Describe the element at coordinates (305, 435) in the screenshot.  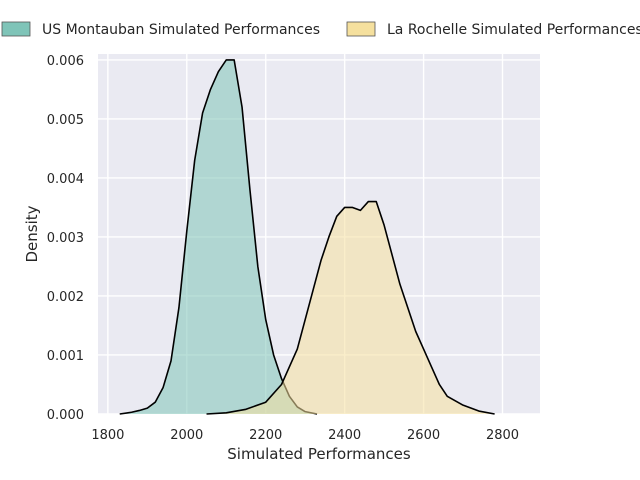
I see `x-axis: 1800 2000 2200 2400 2600 2800` at that location.